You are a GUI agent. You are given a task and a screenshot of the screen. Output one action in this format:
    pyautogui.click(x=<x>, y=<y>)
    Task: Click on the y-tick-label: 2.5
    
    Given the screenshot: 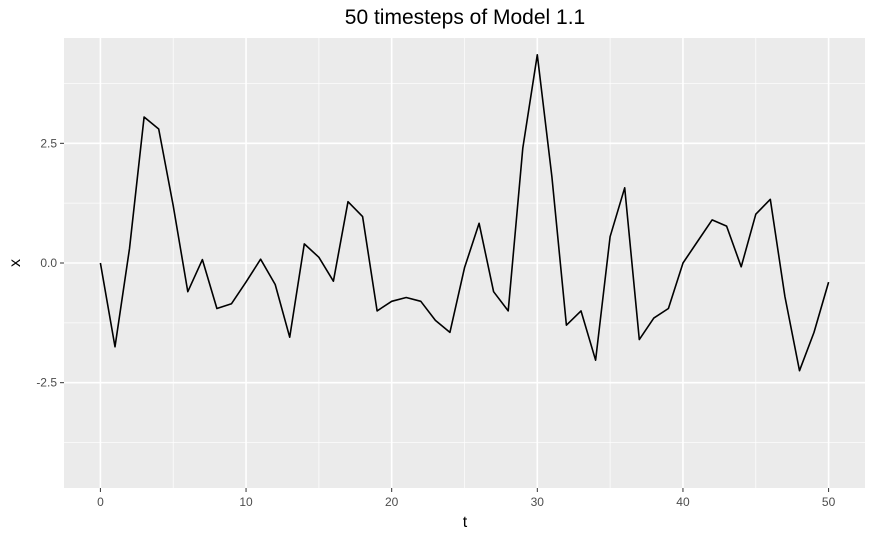 What is the action you would take?
    pyautogui.click(x=48, y=143)
    